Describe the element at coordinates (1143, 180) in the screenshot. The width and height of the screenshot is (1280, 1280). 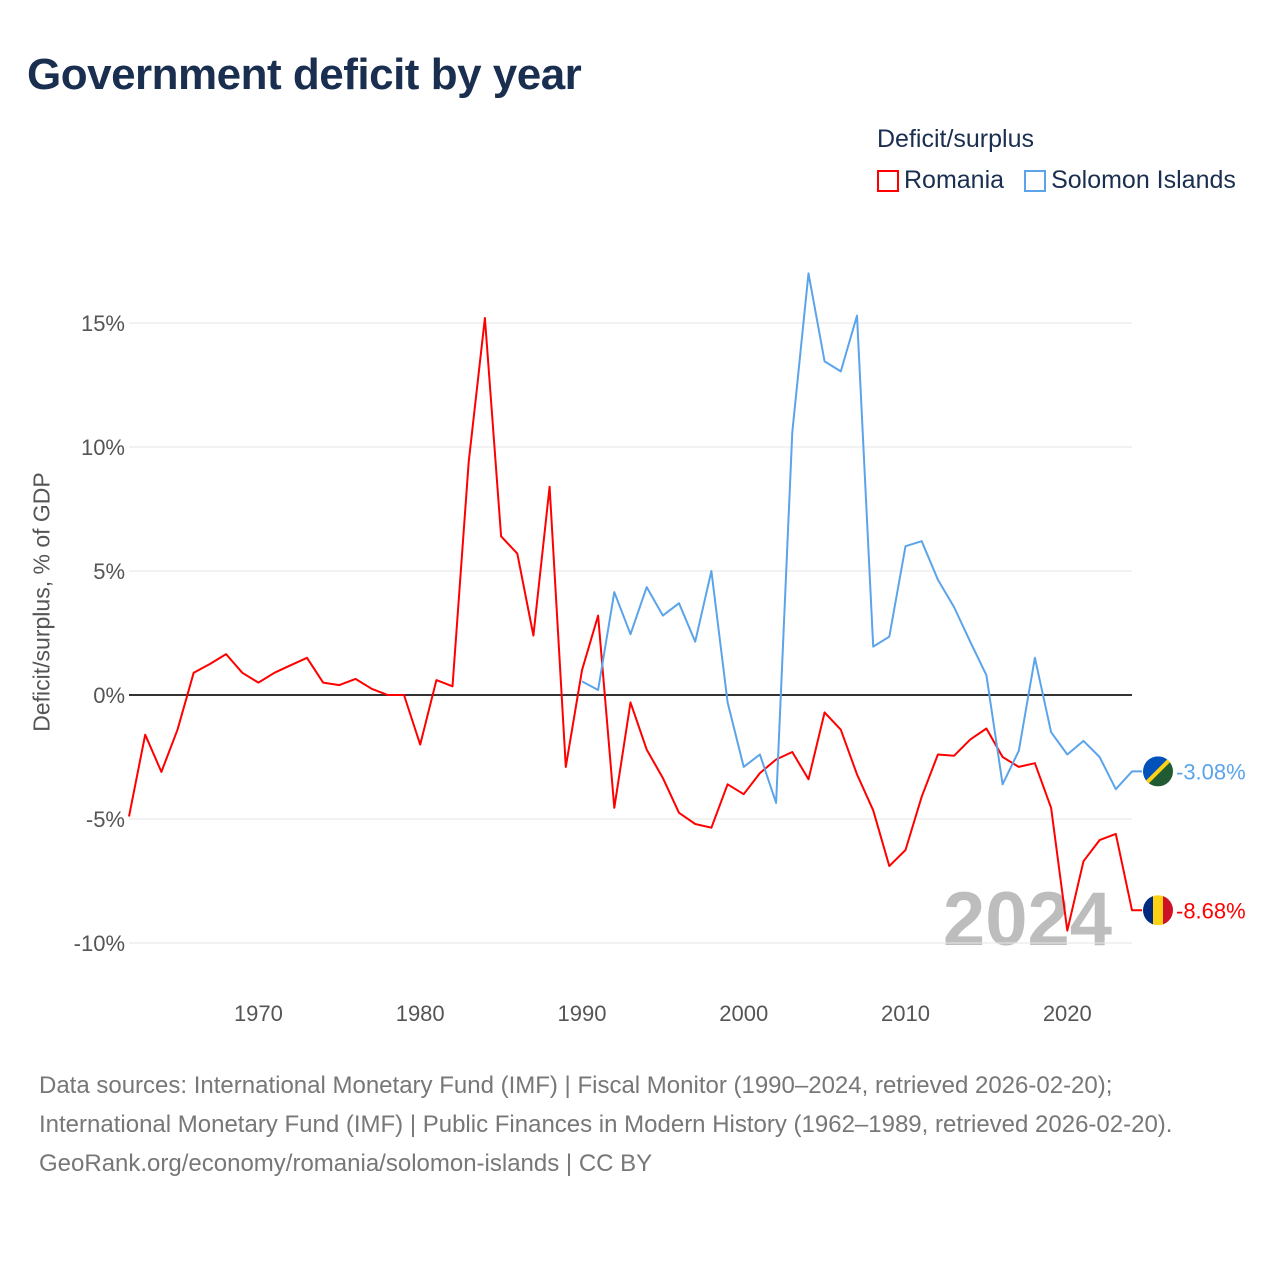
I see `legend-label-solomon-islands: Solomon Islands` at that location.